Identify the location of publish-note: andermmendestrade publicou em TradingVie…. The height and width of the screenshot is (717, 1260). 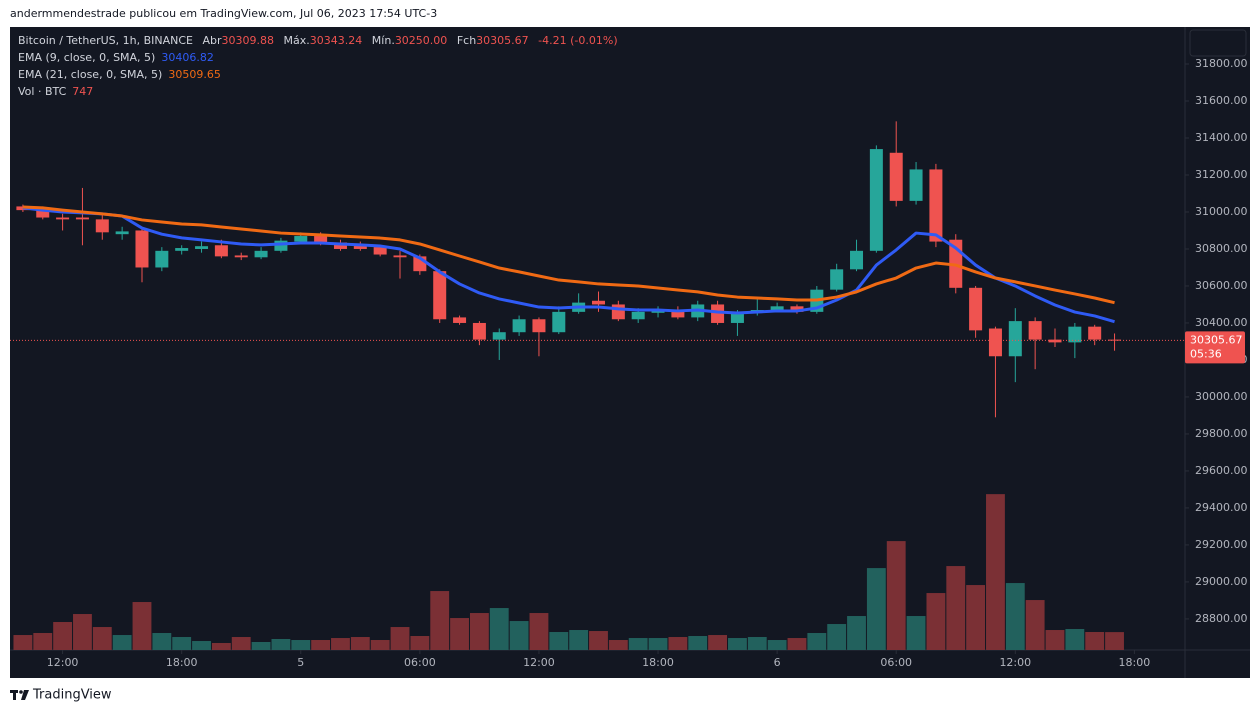
(223, 13).